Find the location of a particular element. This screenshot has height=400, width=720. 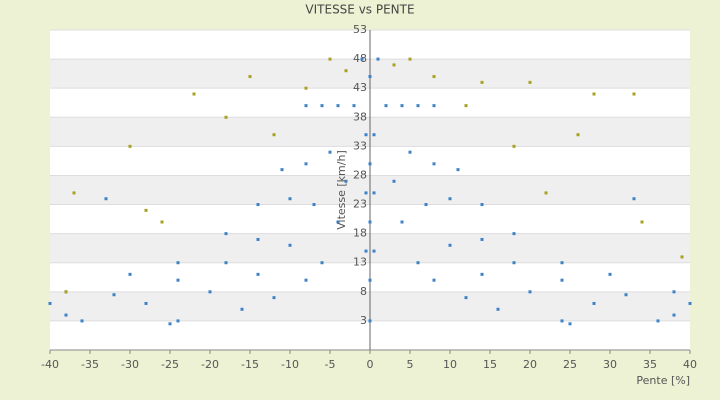

x-tick-label: 20 is located at coordinates (530, 364).